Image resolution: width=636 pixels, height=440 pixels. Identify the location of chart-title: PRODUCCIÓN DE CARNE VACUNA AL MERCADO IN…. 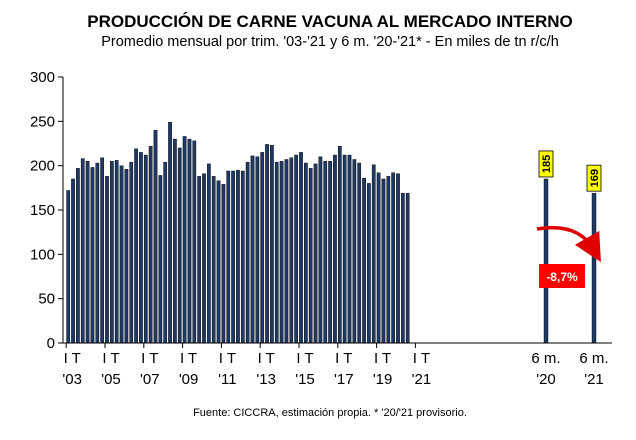
(329, 21).